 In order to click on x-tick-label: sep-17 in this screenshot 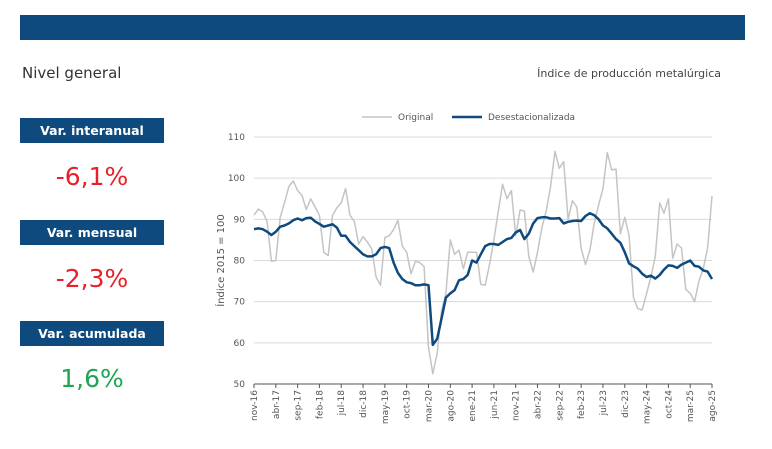, I will do `click(299, 405)`.